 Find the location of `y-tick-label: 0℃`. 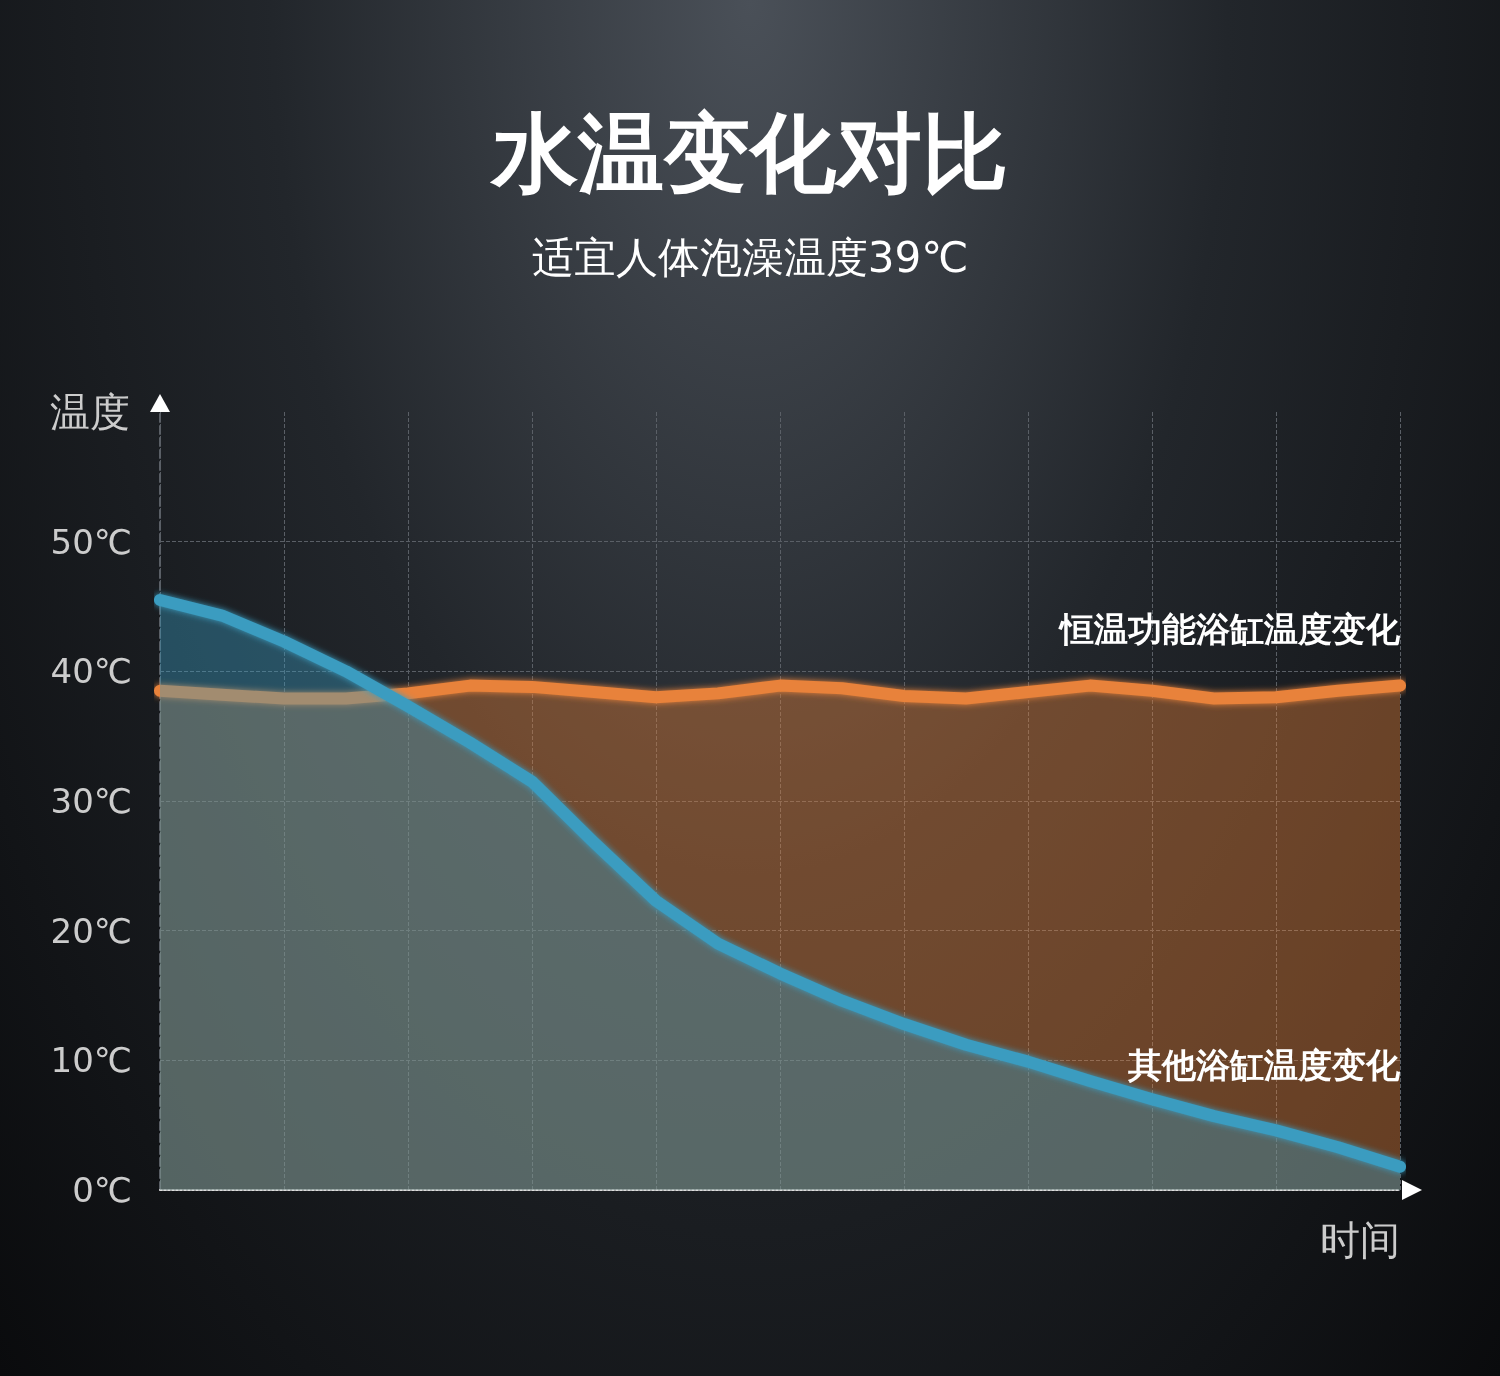

y-tick-label: 0℃ is located at coordinates (102, 1190).